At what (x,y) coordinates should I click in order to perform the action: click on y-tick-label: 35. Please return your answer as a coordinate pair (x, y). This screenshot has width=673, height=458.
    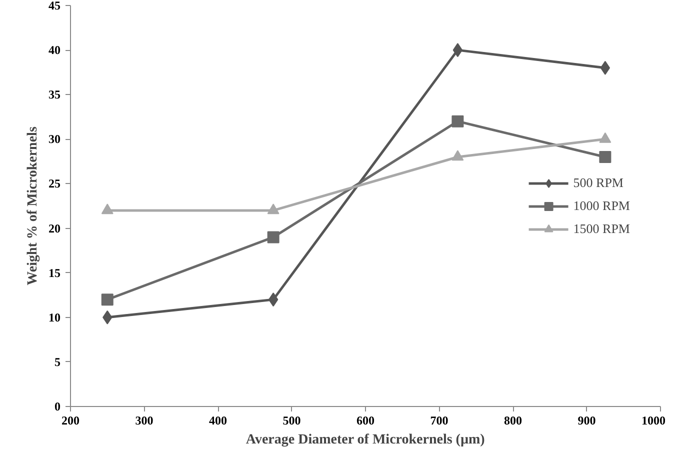
    Looking at the image, I should click on (54, 95).